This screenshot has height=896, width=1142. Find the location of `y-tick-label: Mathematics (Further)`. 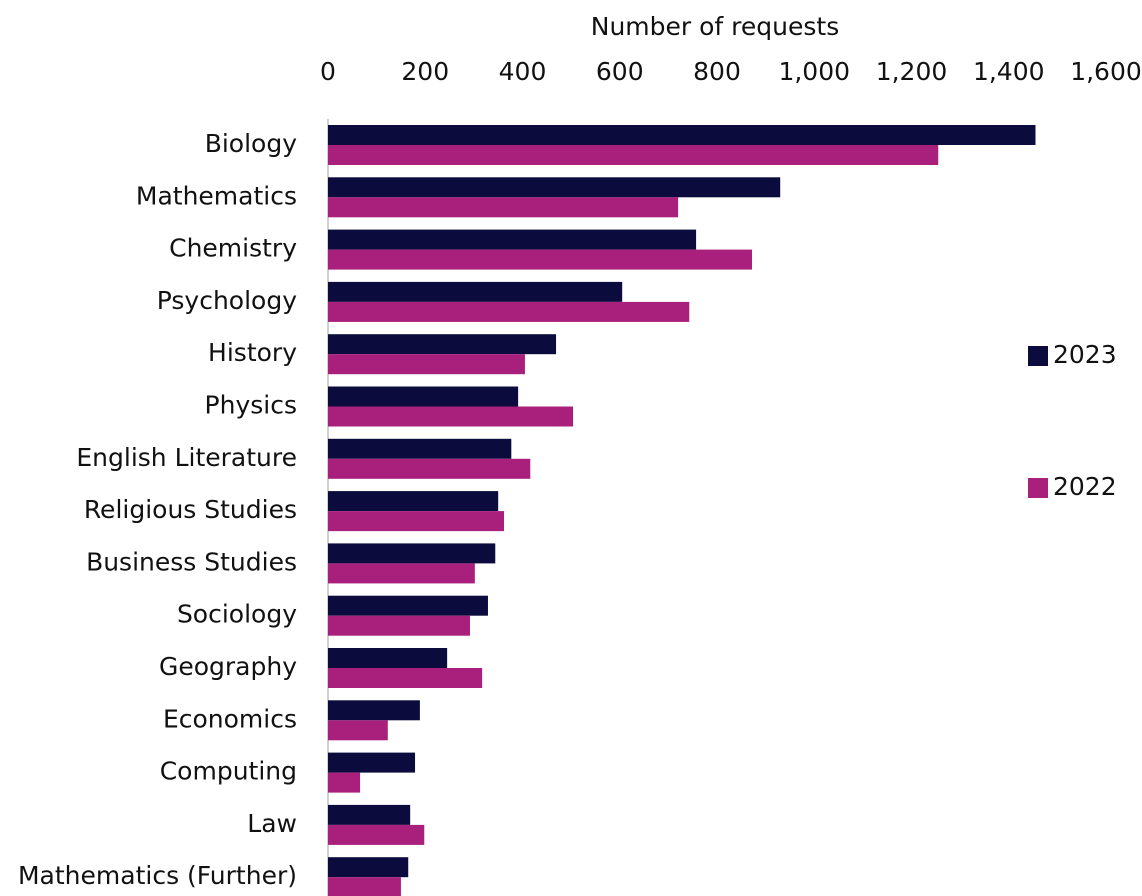

y-tick-label: Mathematics (Further) is located at coordinates (157, 875).